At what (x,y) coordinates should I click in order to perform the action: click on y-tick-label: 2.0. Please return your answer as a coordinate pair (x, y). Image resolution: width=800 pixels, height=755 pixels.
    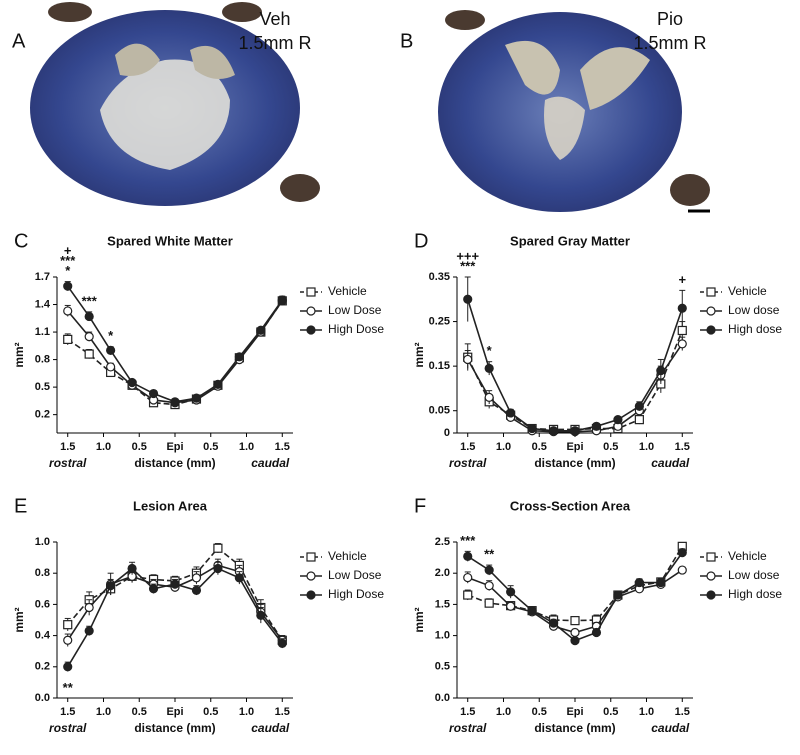
    Looking at the image, I should click on (442, 573).